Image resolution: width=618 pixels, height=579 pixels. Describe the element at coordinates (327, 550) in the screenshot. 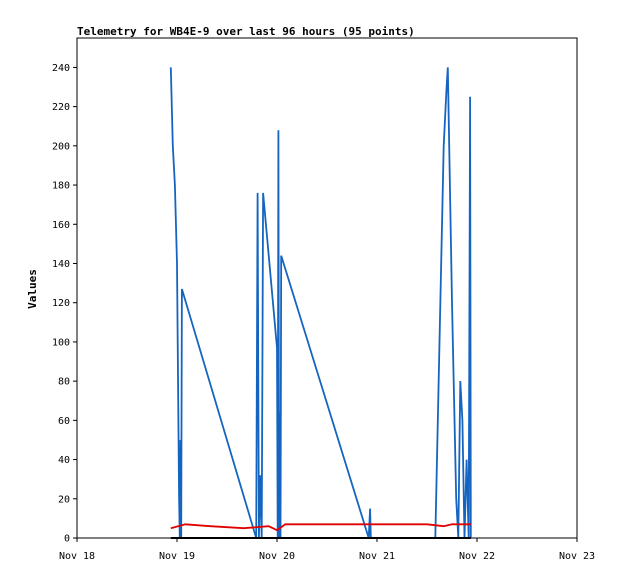

I see `x-axis: Nov 18 Nov 19 Nov 20 Nov 21 Nov 22 Nov 23` at that location.